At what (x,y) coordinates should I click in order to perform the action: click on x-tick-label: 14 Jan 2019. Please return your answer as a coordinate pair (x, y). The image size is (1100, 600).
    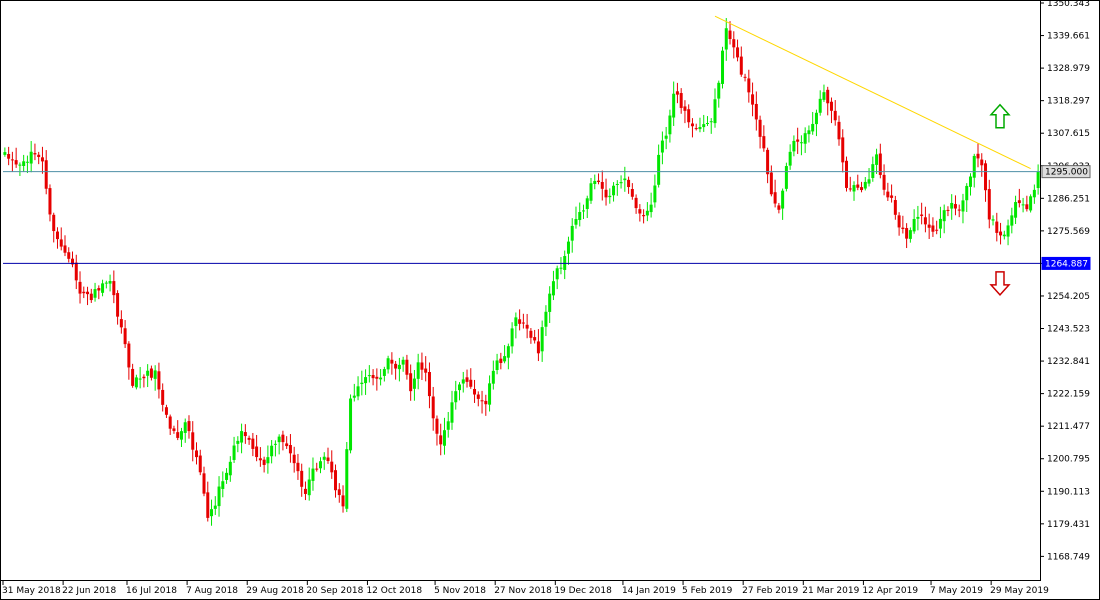
    Looking at the image, I should click on (649, 591).